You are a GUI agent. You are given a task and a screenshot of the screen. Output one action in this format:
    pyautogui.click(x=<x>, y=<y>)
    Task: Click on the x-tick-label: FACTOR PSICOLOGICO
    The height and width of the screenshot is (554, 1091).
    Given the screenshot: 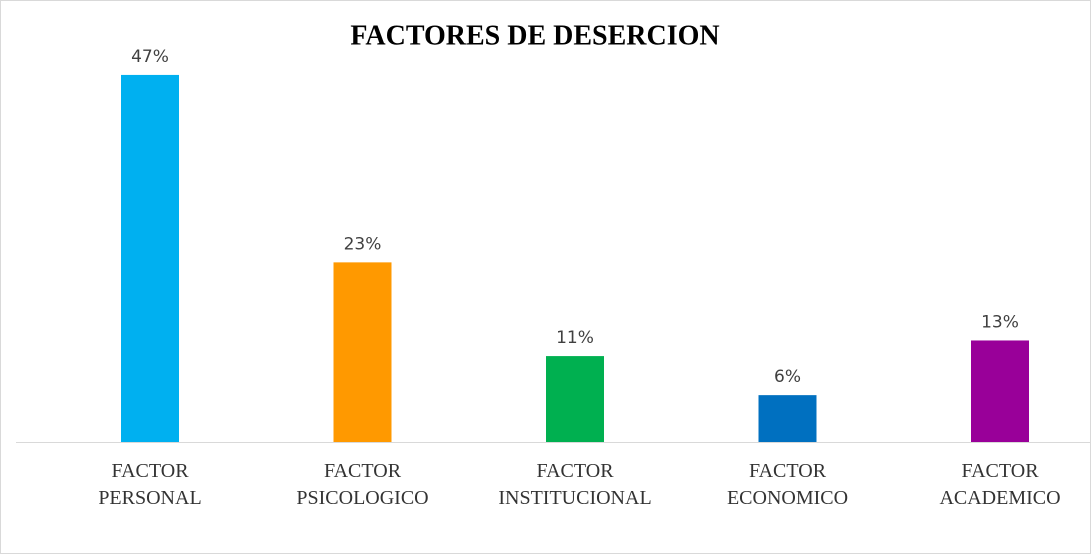 What is the action you would take?
    pyautogui.click(x=362, y=484)
    